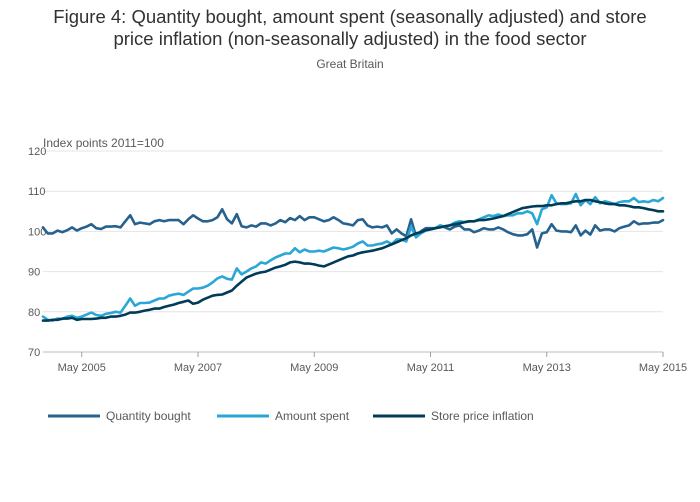  I want to click on legend-label-amount-spent: Amount spent, so click(312, 416).